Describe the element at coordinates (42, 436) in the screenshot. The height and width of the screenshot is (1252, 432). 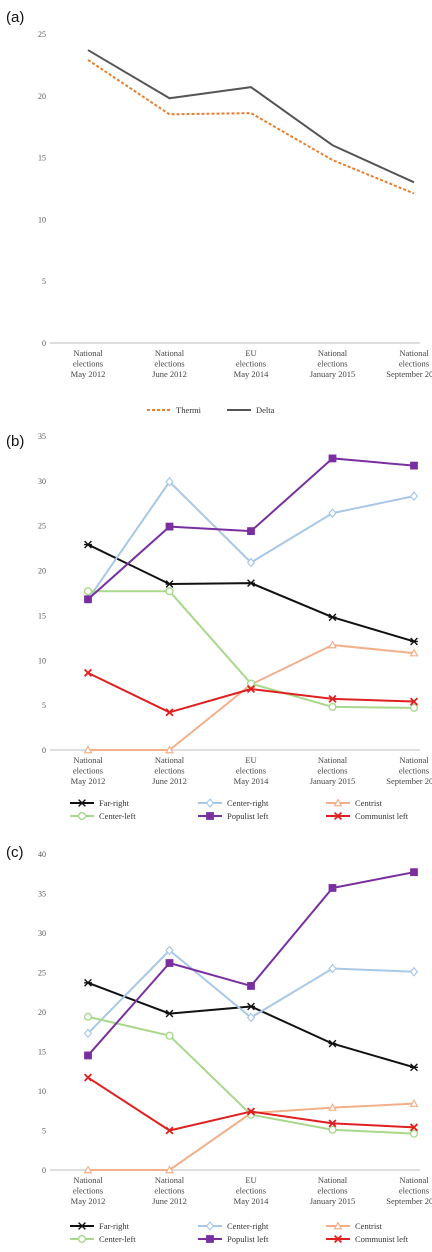
I see `y-tick-label: 35` at that location.